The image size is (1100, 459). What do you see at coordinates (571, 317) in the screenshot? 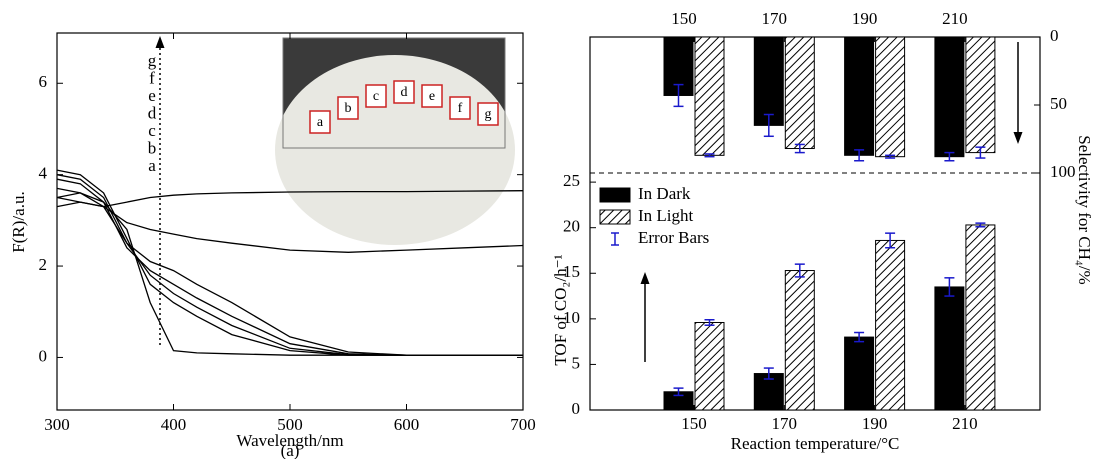
I see `y-tick-label: 10` at bounding box center [571, 317].